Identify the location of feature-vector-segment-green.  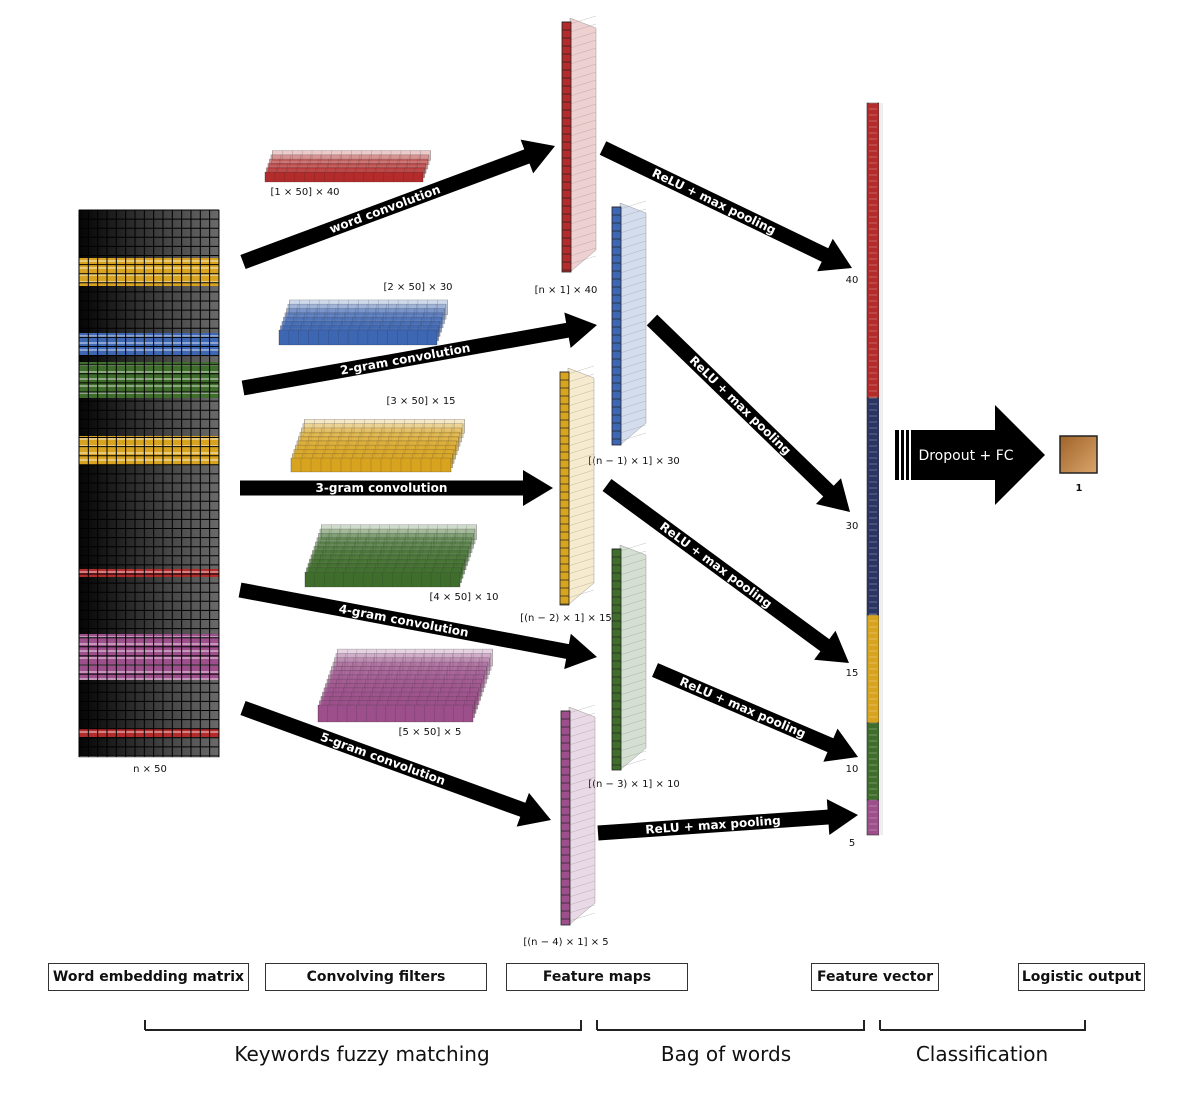
(873, 761).